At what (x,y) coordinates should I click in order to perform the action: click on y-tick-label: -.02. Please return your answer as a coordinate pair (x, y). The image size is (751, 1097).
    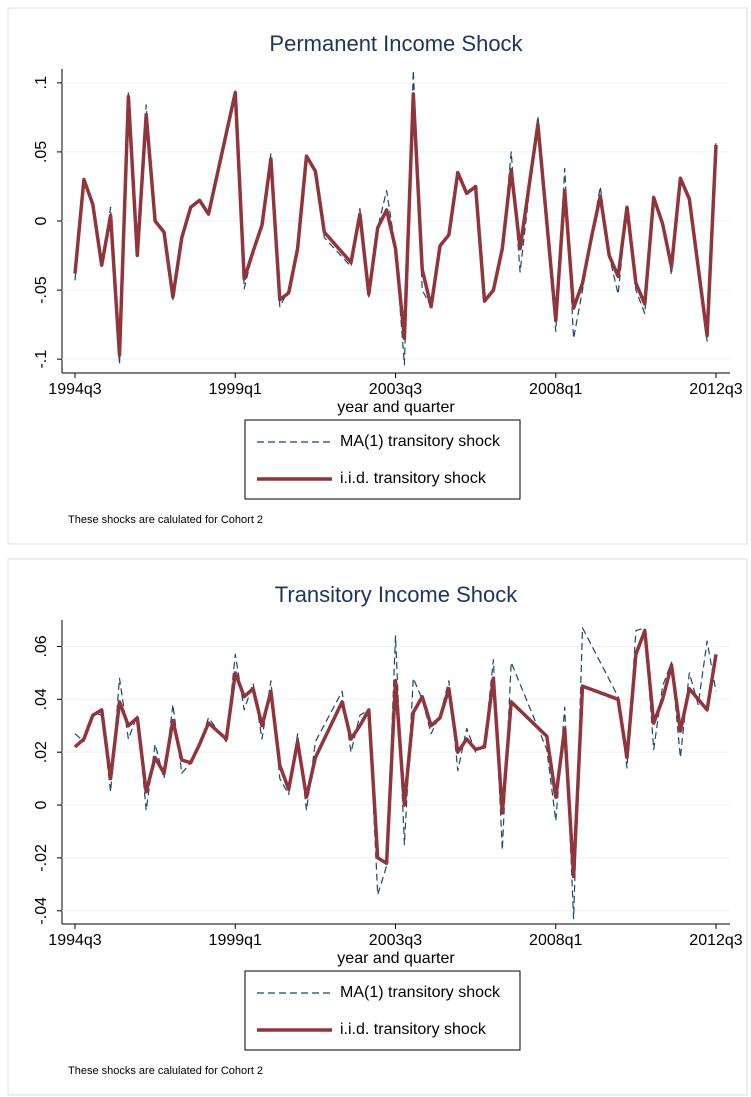
    Looking at the image, I should click on (41, 858).